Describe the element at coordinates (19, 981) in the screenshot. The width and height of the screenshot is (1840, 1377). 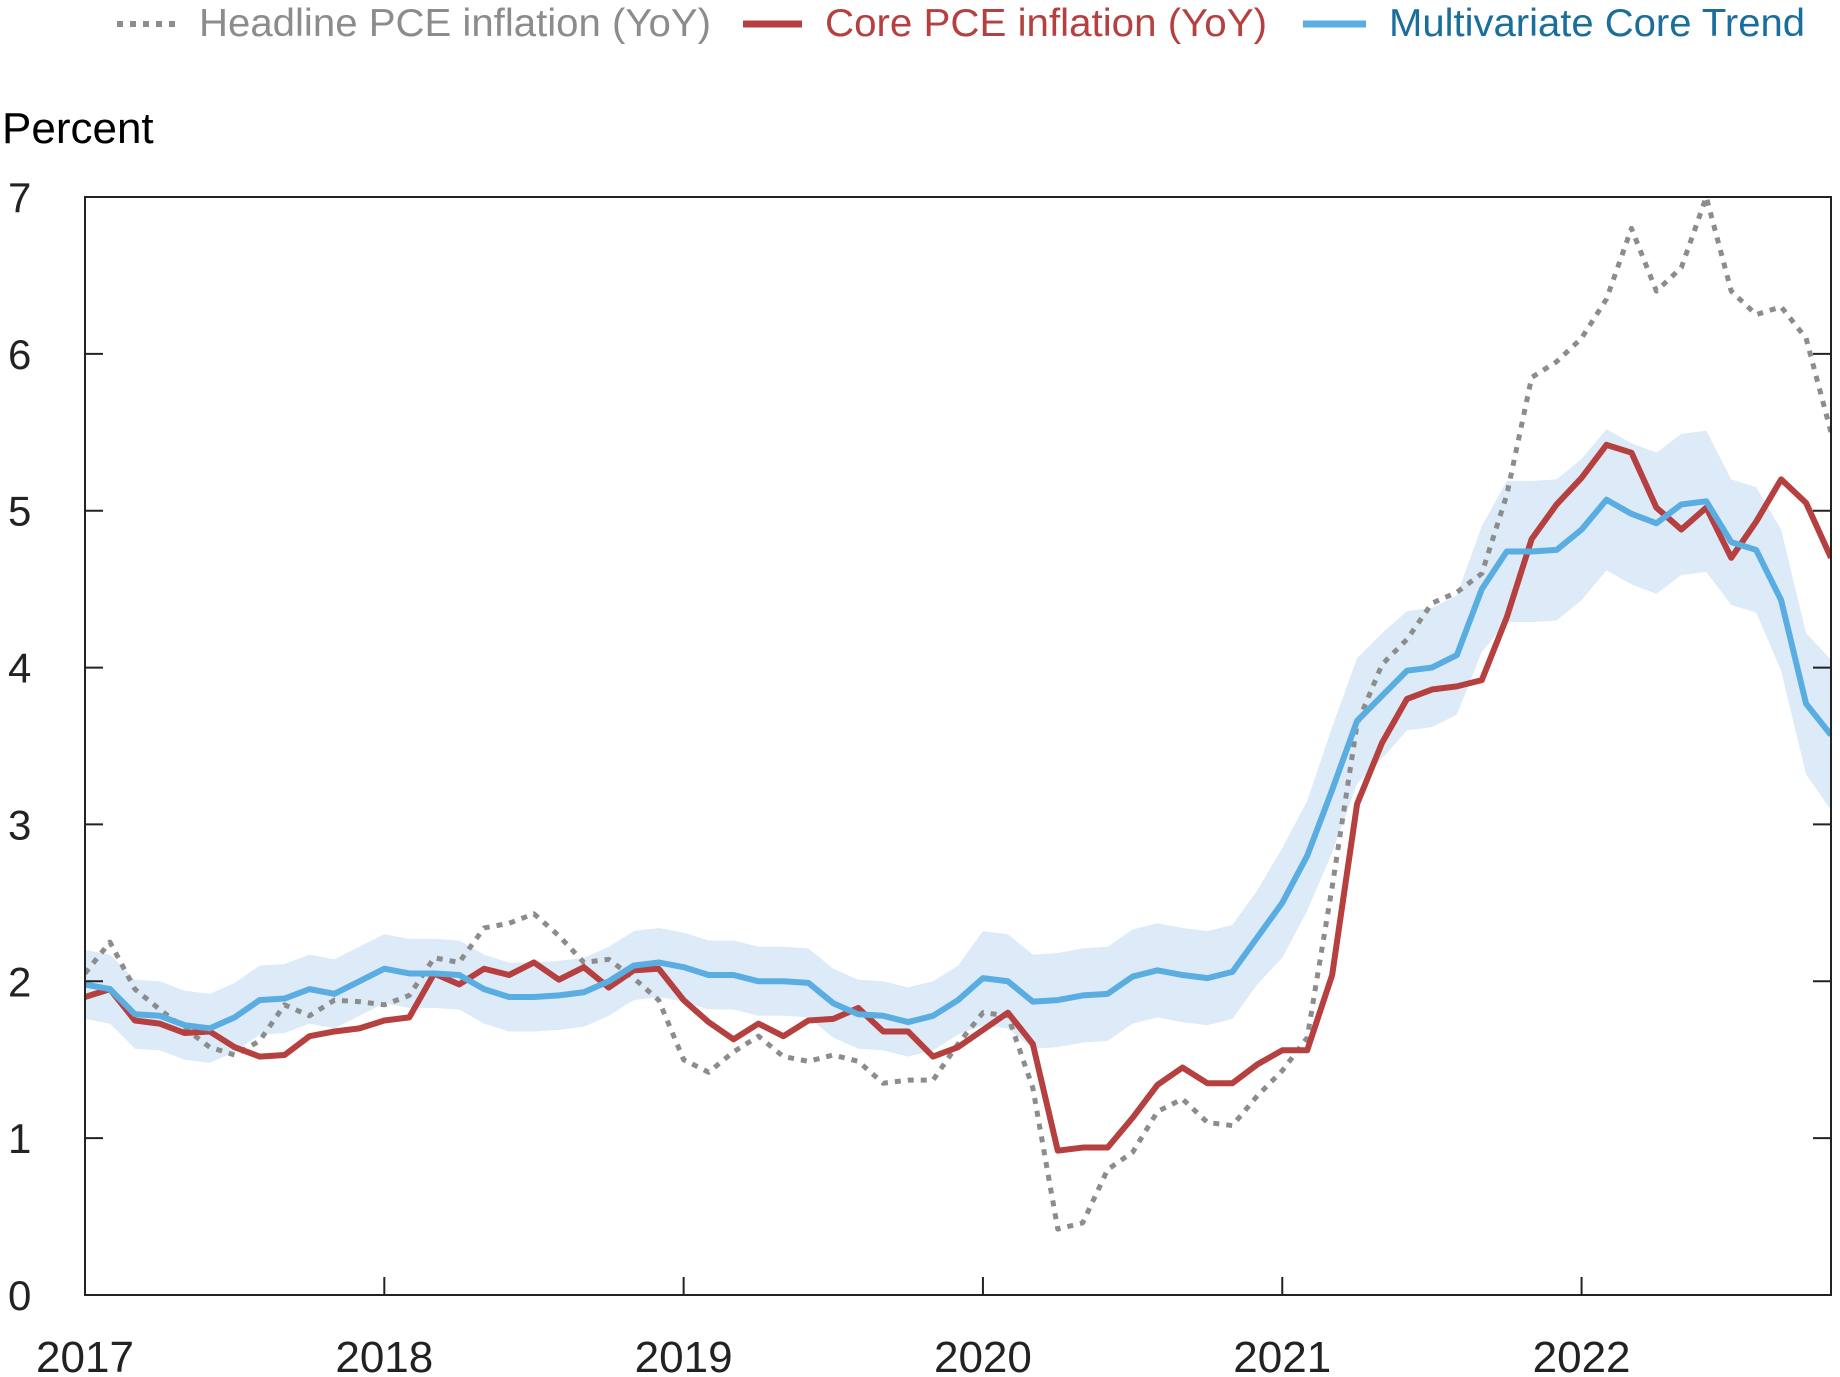
I see `y-tick-label: 2` at that location.